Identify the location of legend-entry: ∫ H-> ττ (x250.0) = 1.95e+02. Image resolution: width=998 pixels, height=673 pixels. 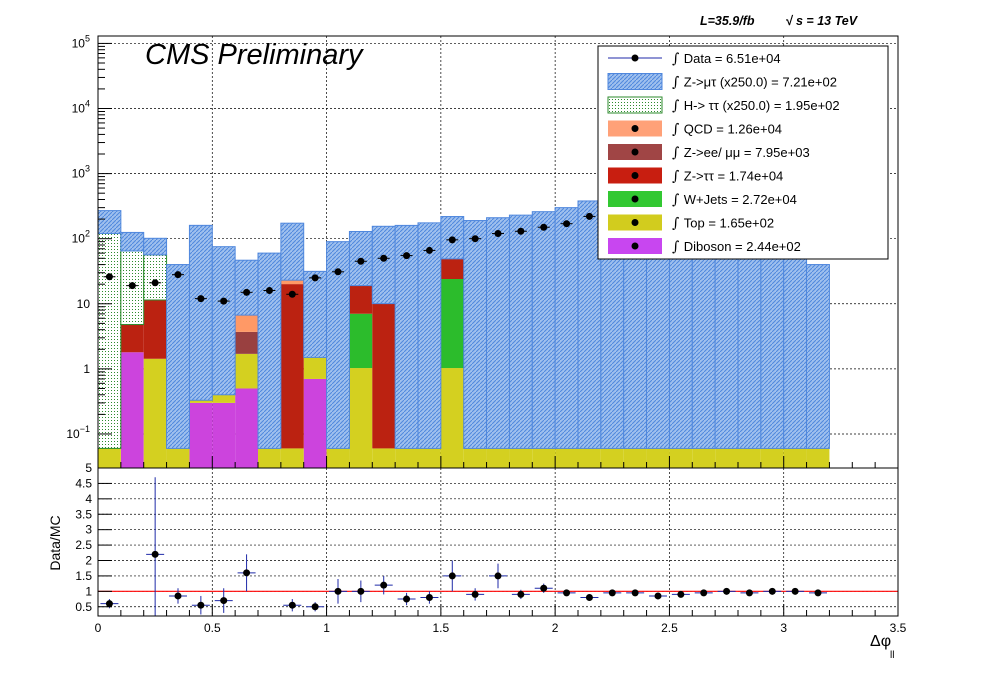
(723, 105).